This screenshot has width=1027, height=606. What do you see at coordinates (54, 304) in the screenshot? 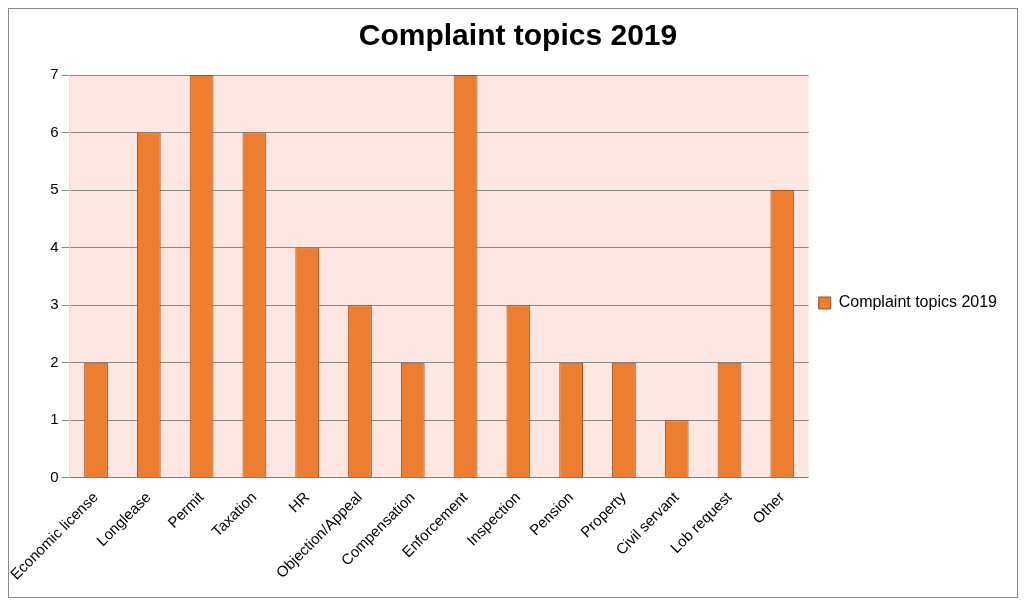
I see `y-tick-label: 3` at bounding box center [54, 304].